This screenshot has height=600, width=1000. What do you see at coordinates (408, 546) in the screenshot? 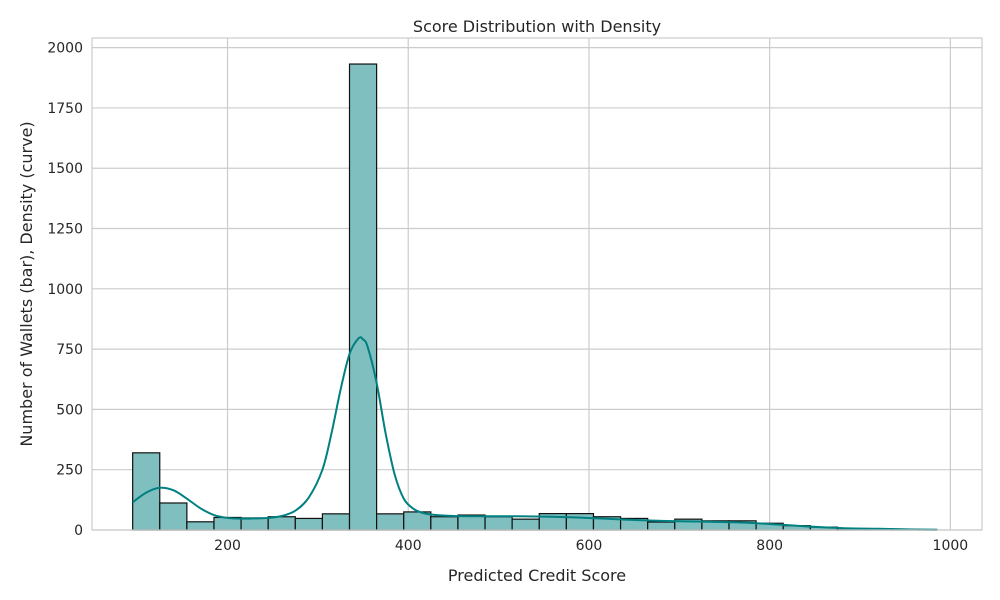
I see `x-tick-label: 400` at bounding box center [408, 546].